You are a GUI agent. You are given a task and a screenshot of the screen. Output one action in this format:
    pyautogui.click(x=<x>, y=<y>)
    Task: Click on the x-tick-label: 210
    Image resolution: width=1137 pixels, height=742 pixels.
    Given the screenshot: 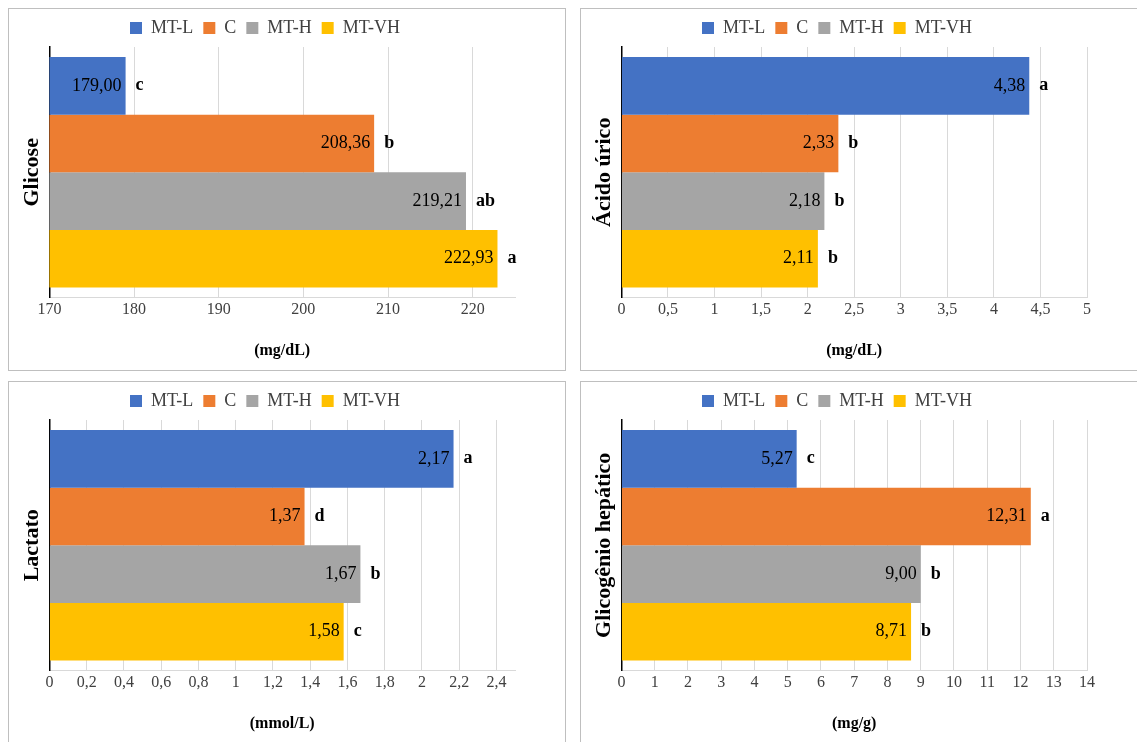 What is the action you would take?
    pyautogui.click(x=388, y=309)
    